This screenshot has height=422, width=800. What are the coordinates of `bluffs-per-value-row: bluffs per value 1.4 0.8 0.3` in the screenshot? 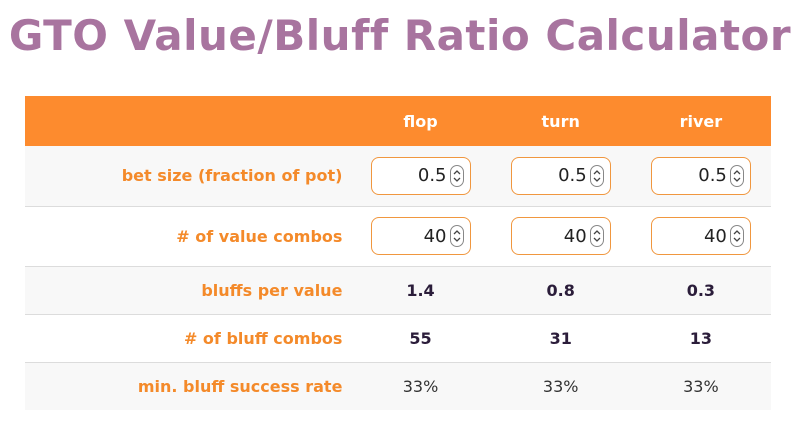 It's located at (398, 290).